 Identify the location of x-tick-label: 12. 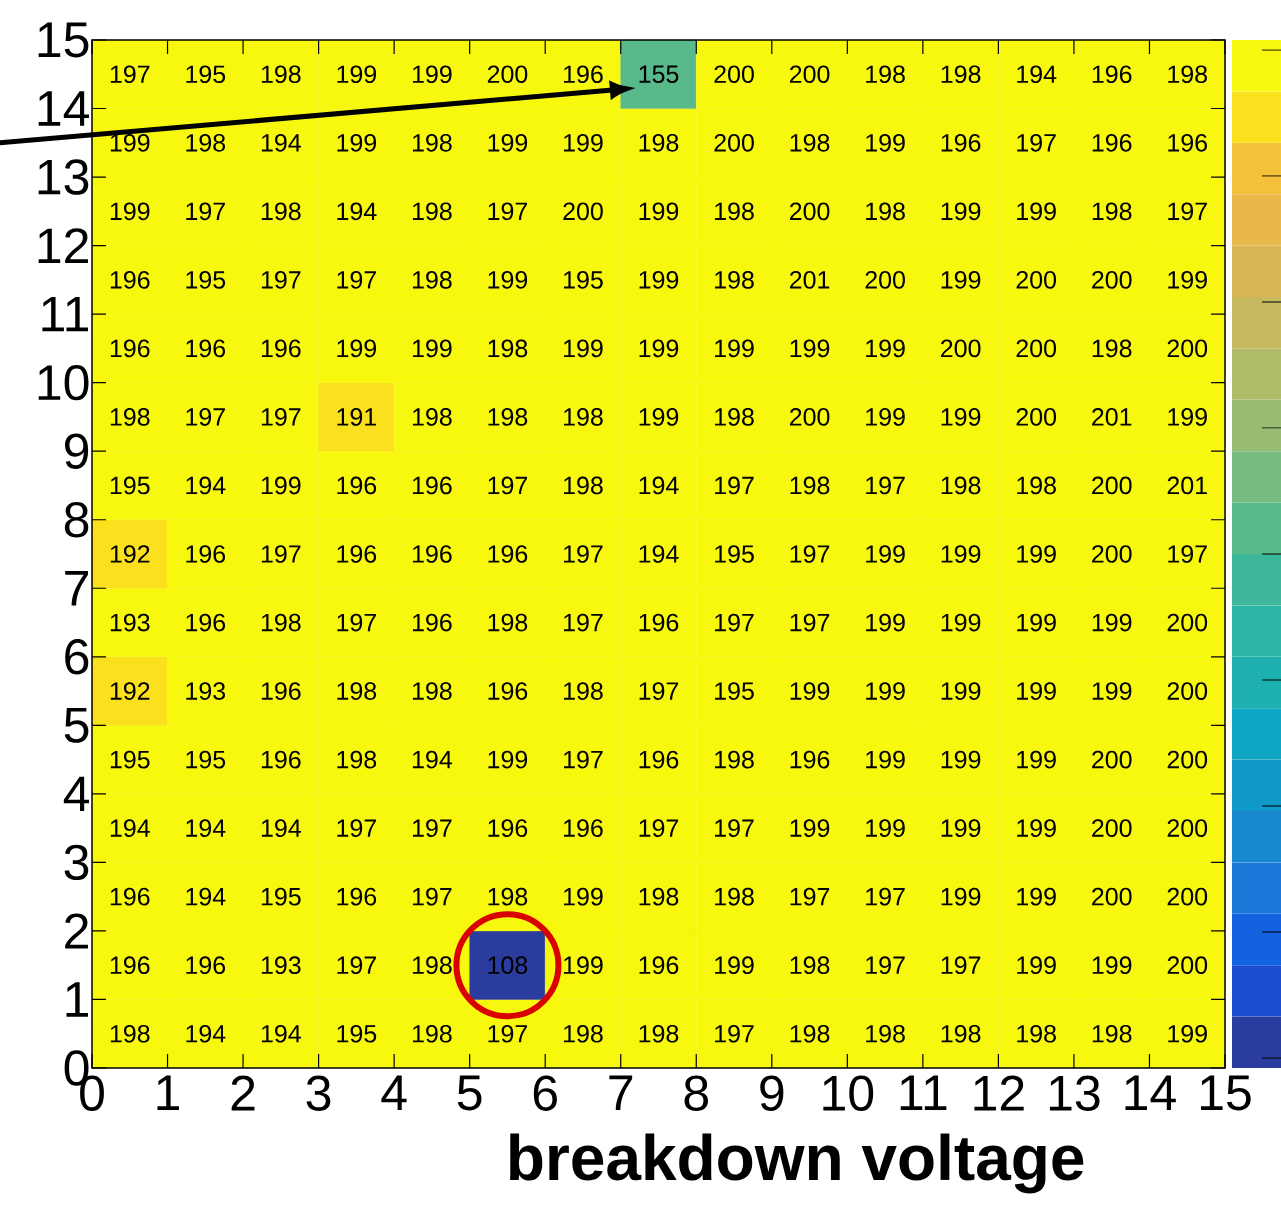
(999, 1093).